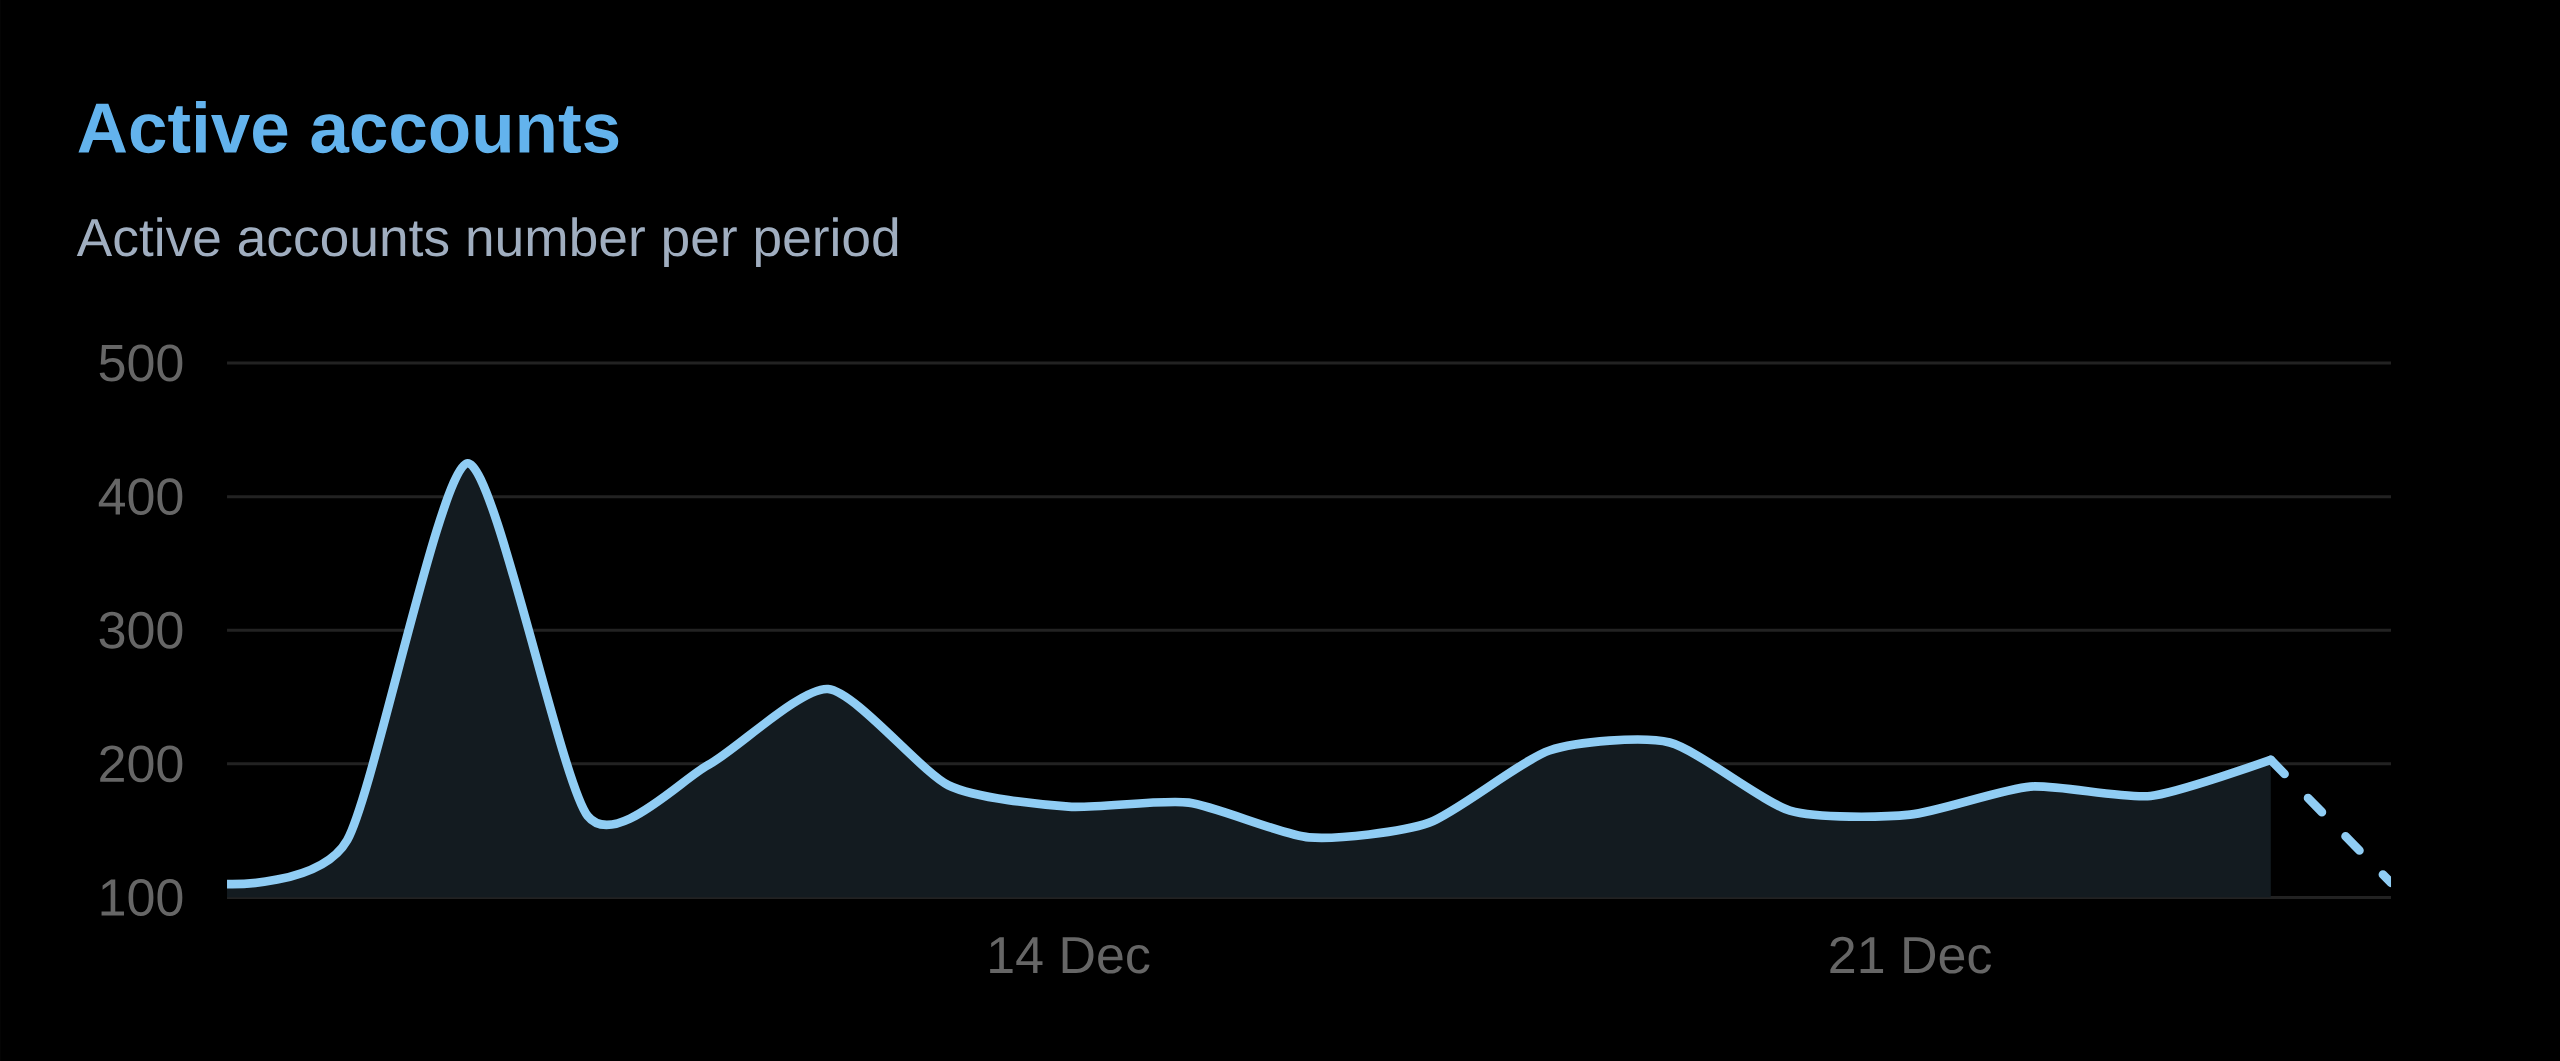 The width and height of the screenshot is (2560, 1061). I want to click on y-tick-label: 100, so click(142, 897).